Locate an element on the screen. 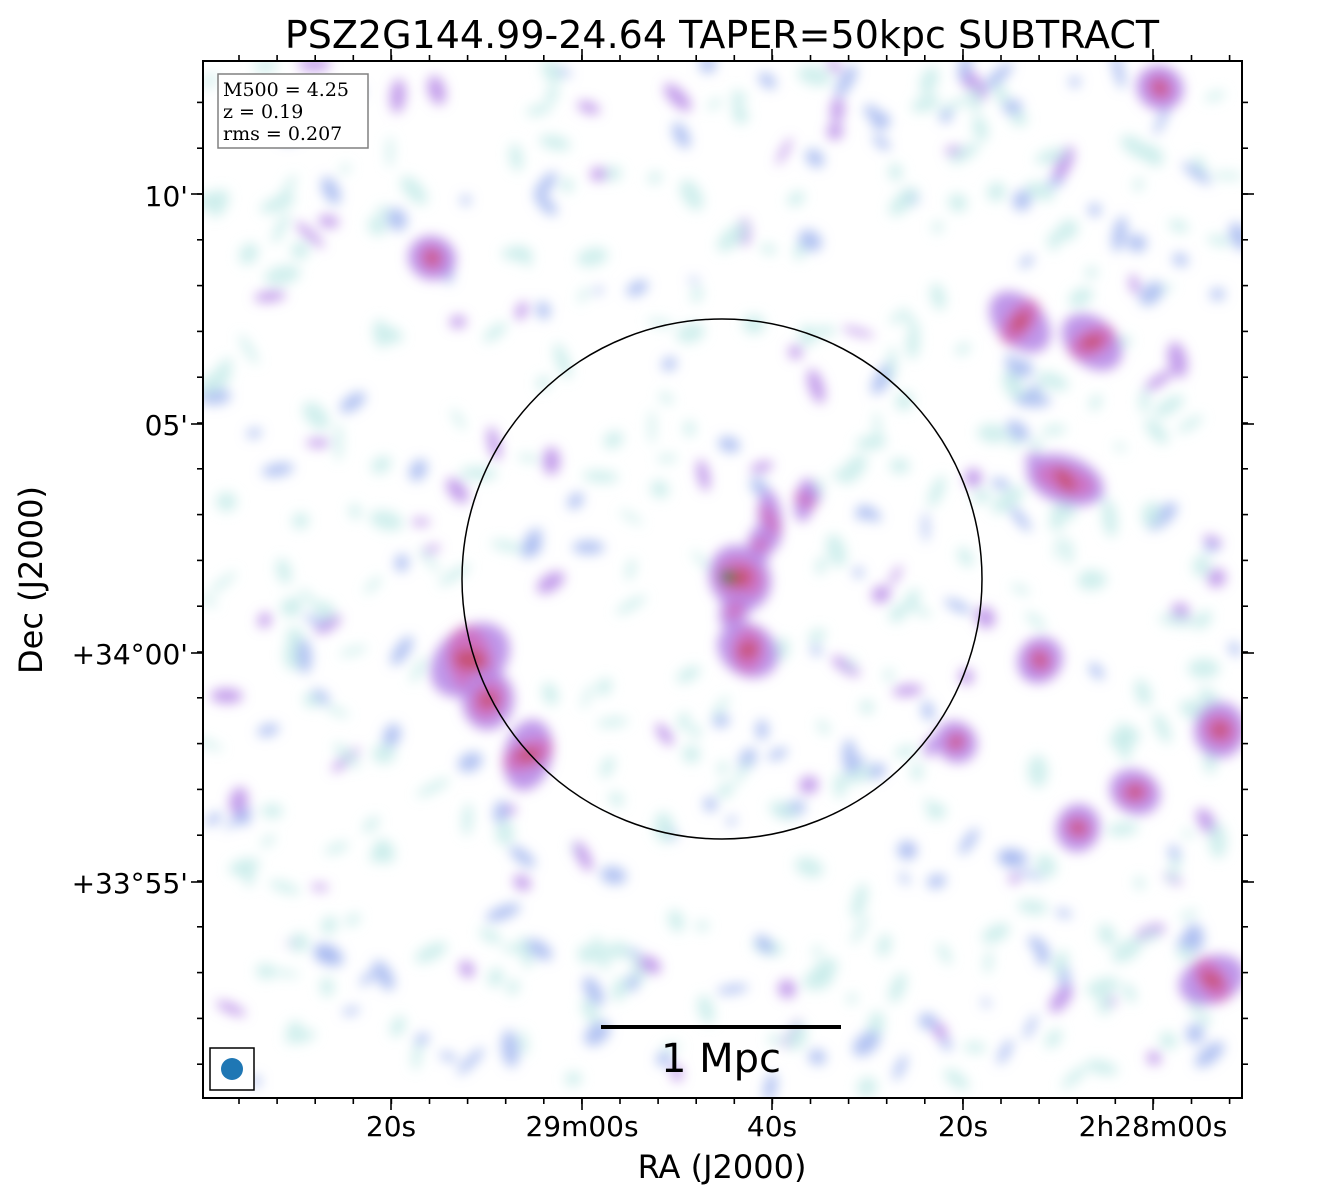  x-axis-label: RA (J2000) is located at coordinates (722, 1167).